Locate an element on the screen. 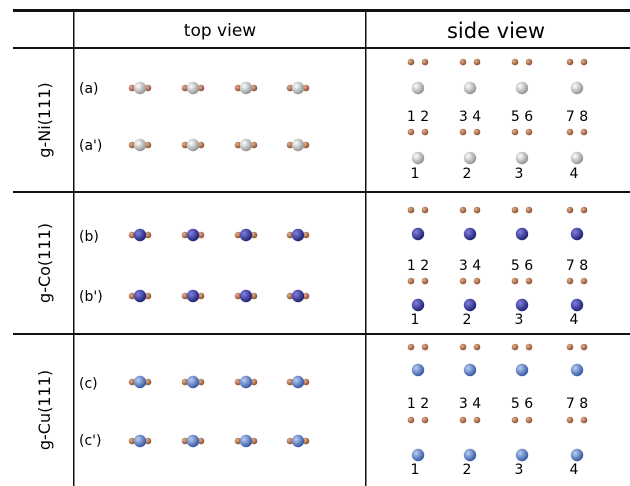  top-rule is located at coordinates (321, 10).